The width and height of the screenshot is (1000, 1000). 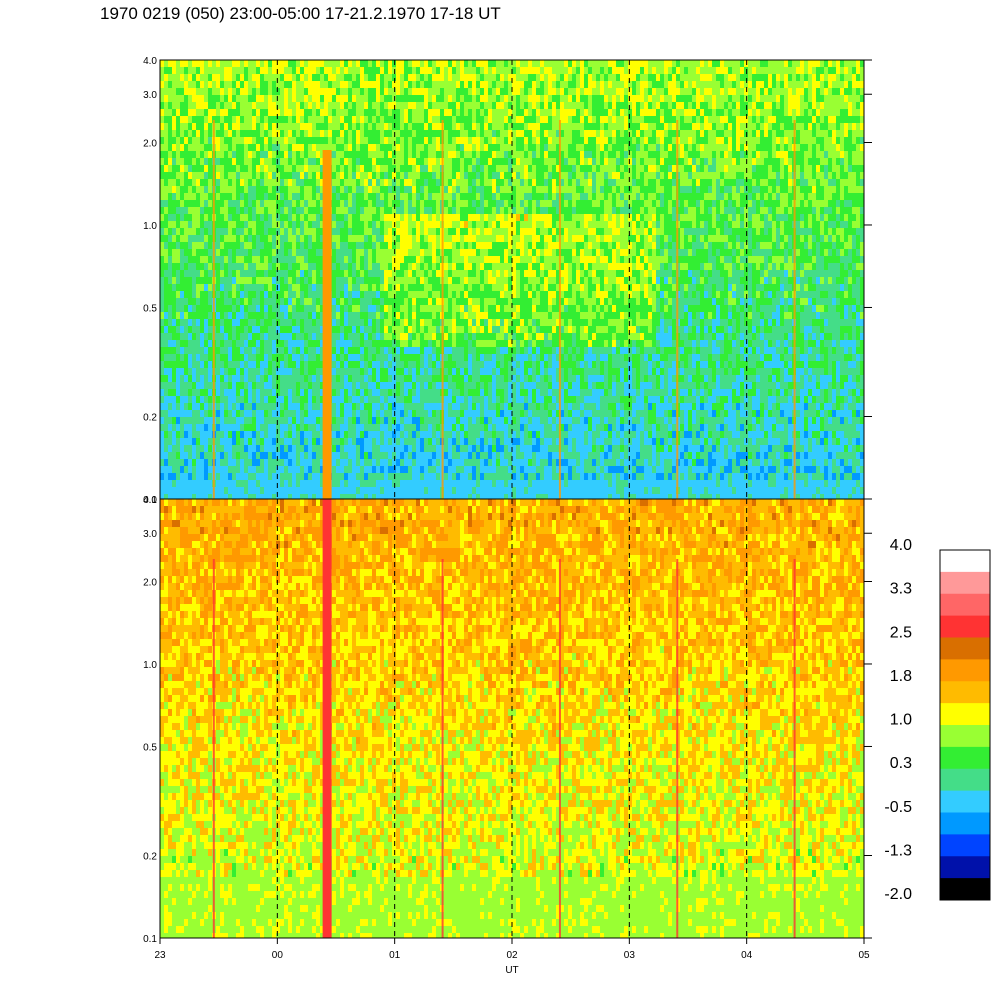 I want to click on x-axis: 23 00 01 02 03 04 05 UT, so click(x=512, y=957).